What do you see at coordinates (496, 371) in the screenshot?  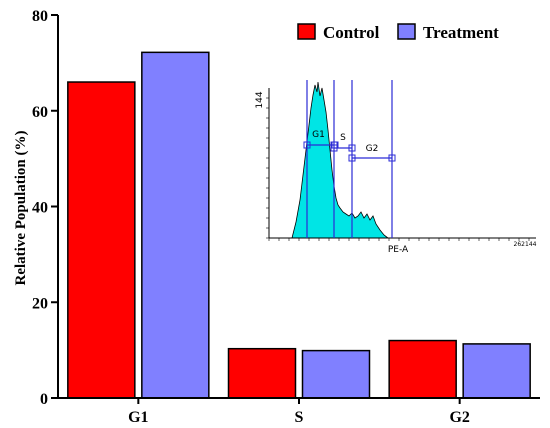 I see `bar-treatment-g2` at bounding box center [496, 371].